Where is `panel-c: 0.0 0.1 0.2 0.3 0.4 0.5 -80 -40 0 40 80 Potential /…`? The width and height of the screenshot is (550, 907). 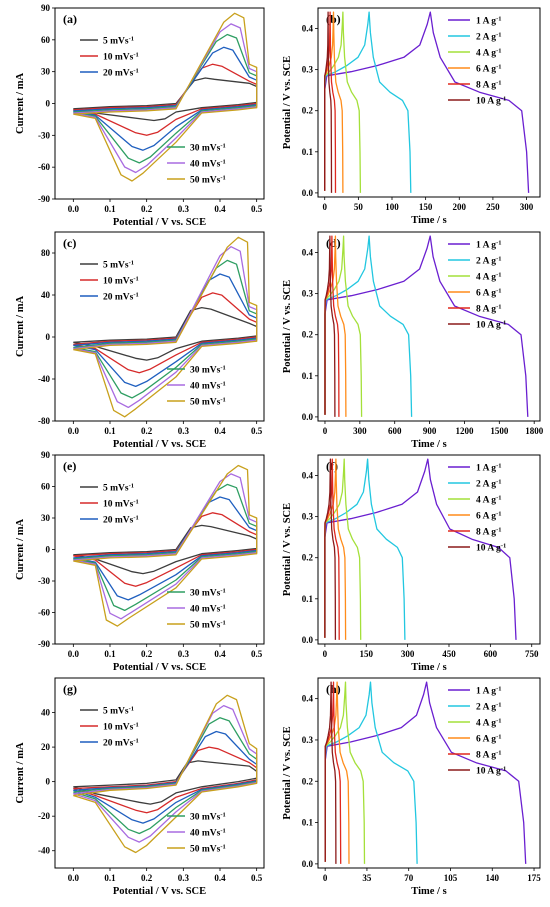 panel-c: 0.0 0.1 0.2 0.3 0.4 0.5 -80 -40 0 40 80 Potential /… is located at coordinates (140, 340).